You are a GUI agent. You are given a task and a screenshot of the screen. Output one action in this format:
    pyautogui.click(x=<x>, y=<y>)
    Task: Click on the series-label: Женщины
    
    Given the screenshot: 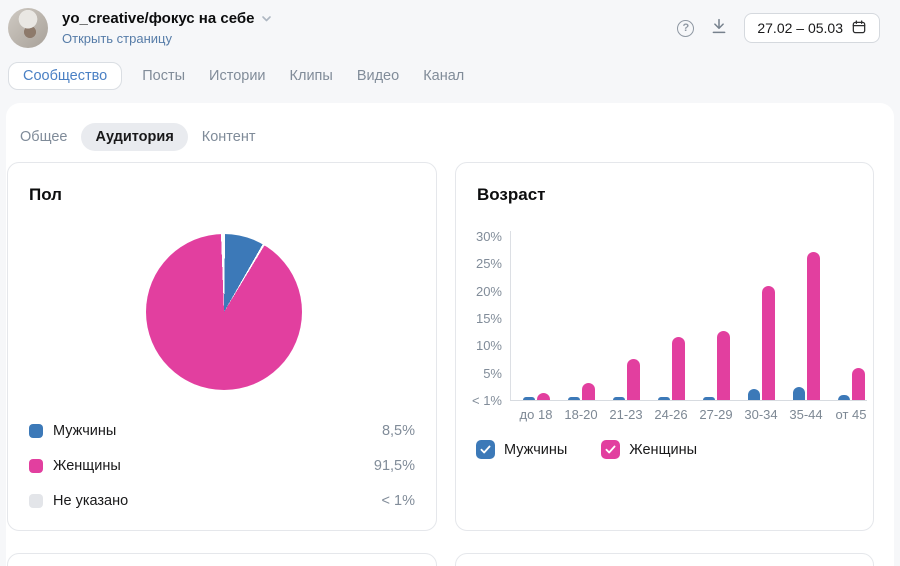 What is the action you would take?
    pyautogui.click(x=663, y=449)
    